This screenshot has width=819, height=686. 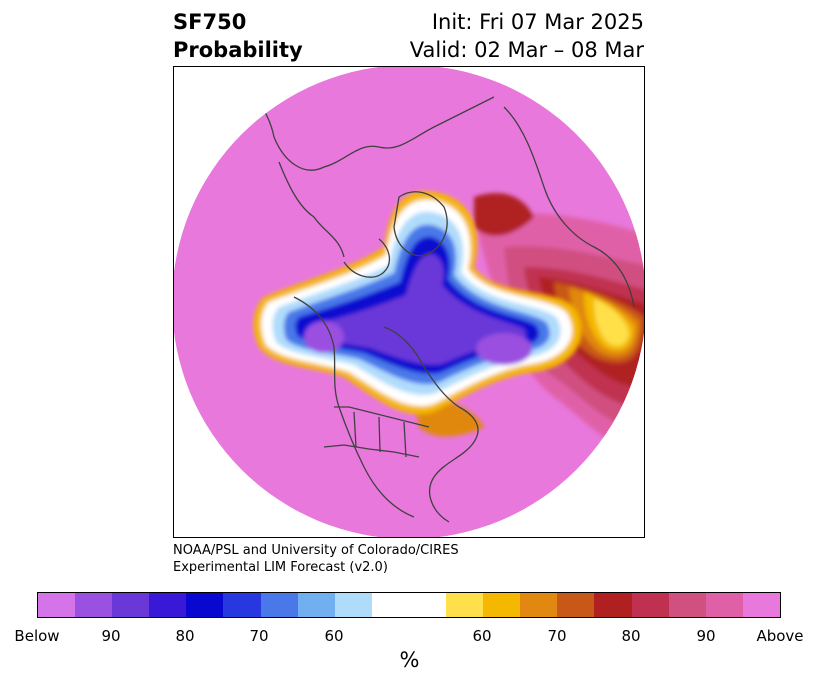 I want to click on product-title: Probability, so click(x=238, y=50).